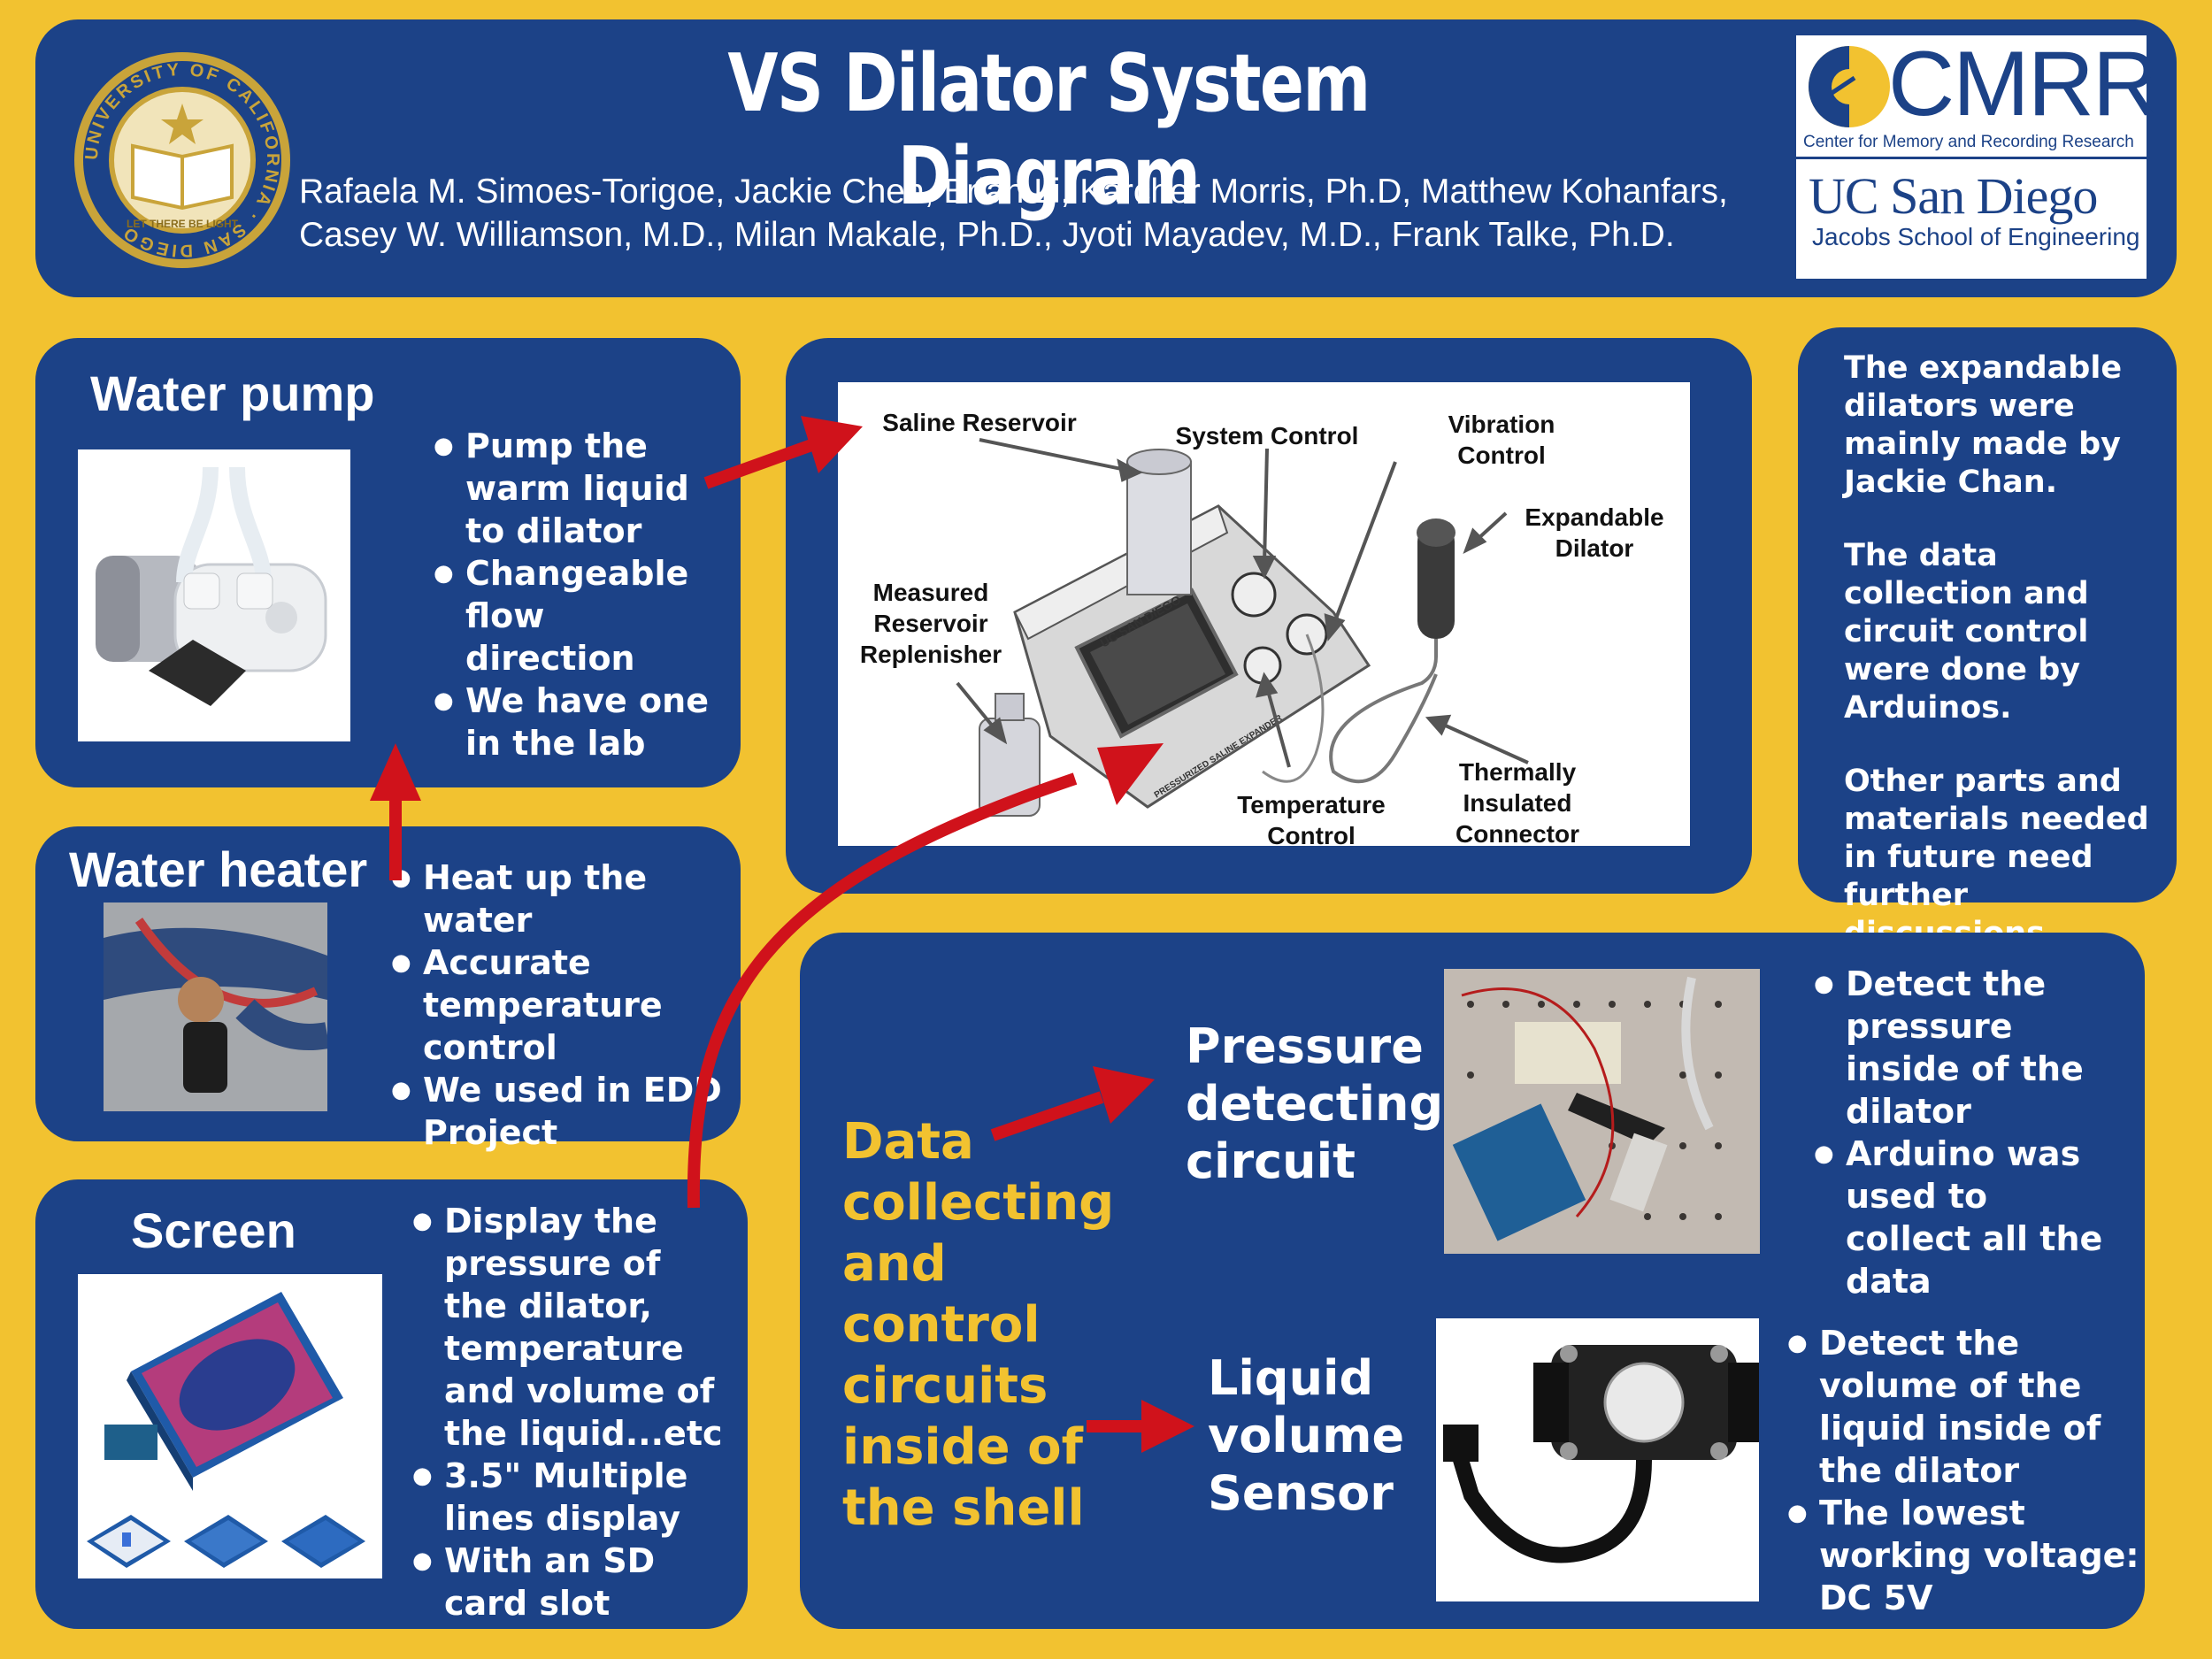  Describe the element at coordinates (1312, 805) in the screenshot. I see `label-temperature-1: Temperature` at that location.